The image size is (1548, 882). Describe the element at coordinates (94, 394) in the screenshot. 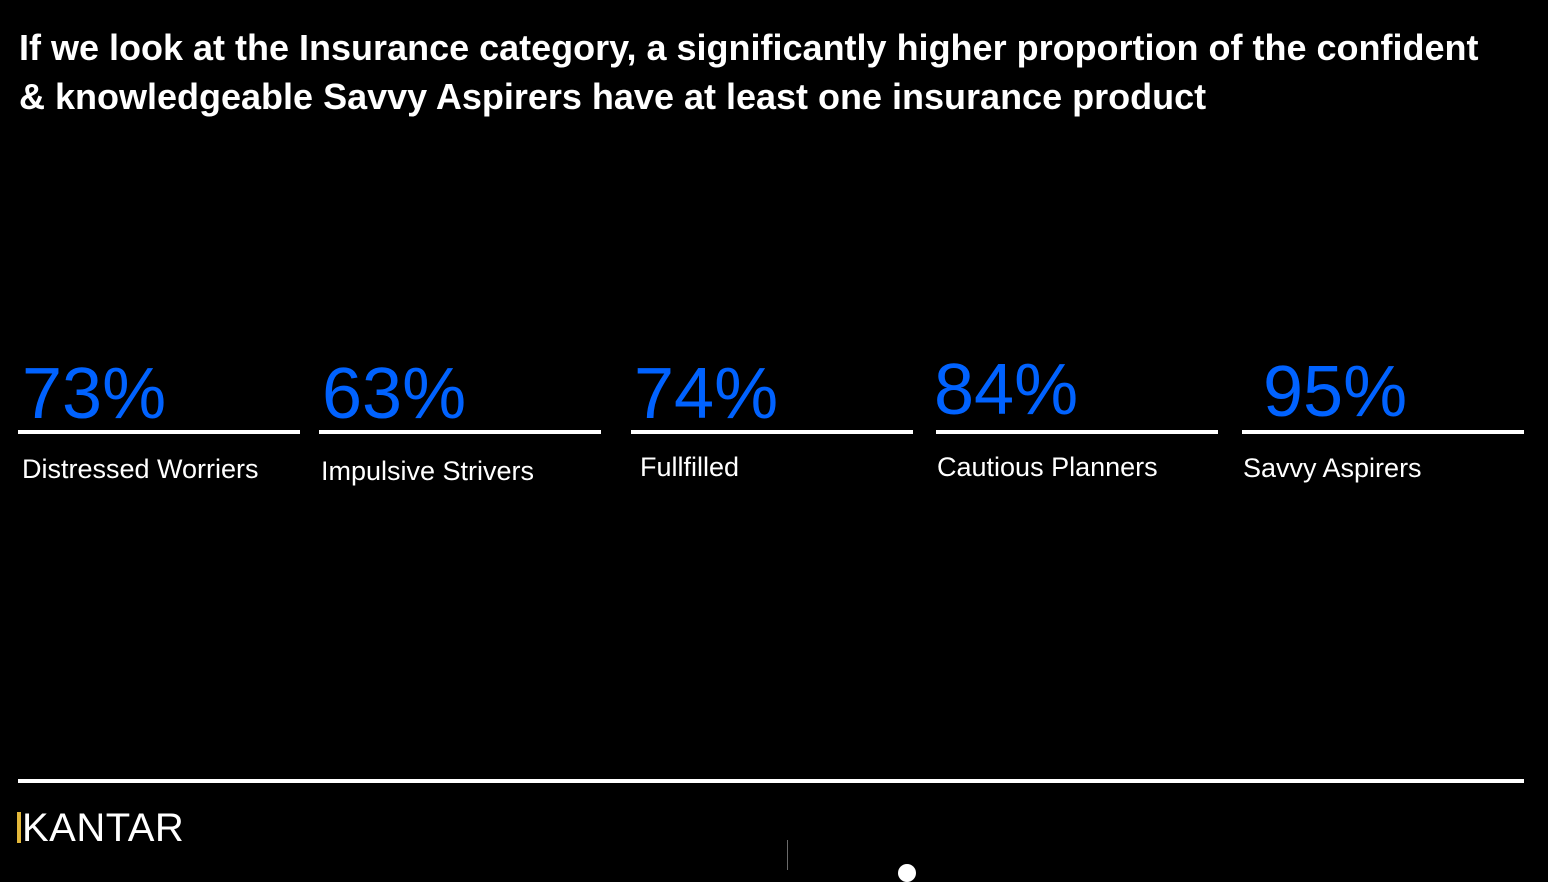

I see `stat-value: 73%` at that location.